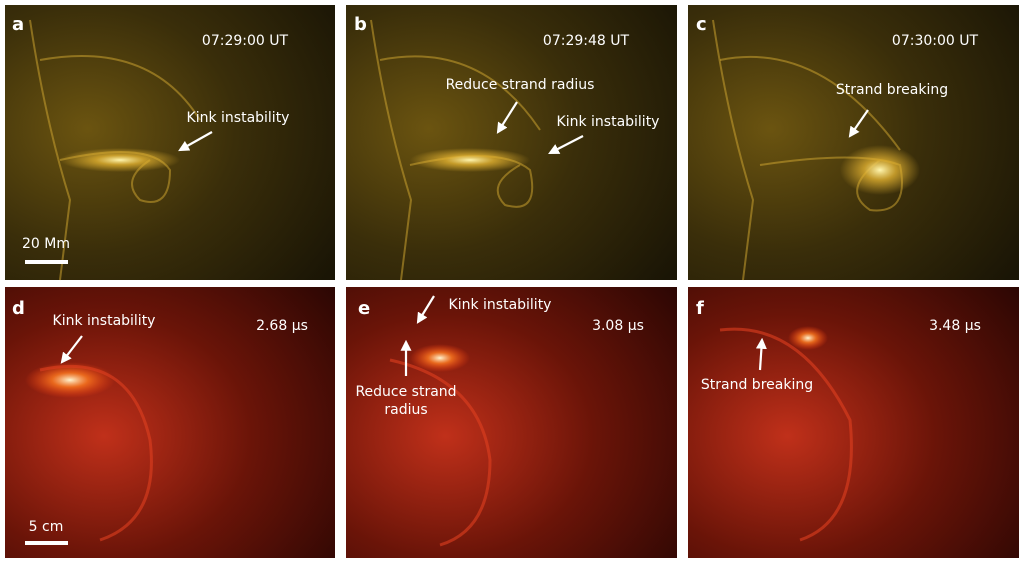 Image resolution: width=1024 pixels, height=566 pixels. I want to click on panel-label: b, so click(360, 24).